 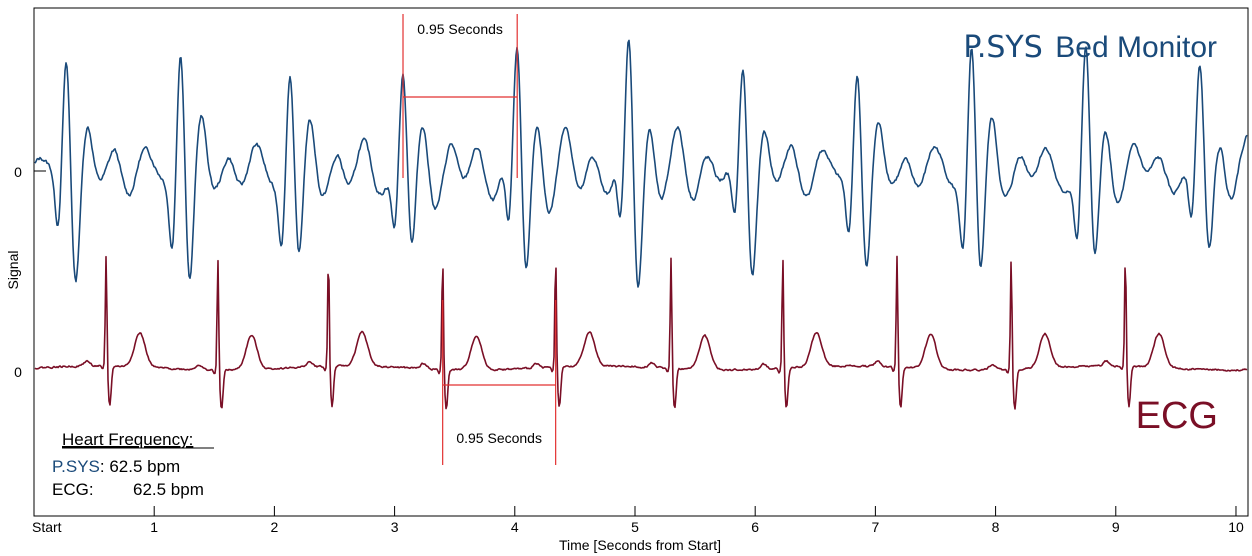 I want to click on legend-heading: Heart Frequency:, so click(x=127, y=439).